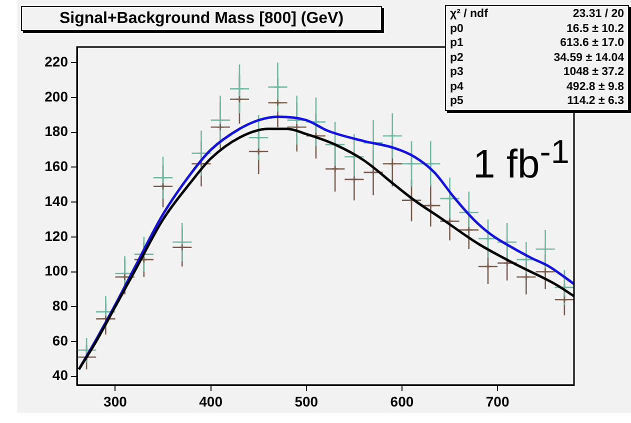 This screenshot has height=423, width=631. Describe the element at coordinates (402, 401) in the screenshot. I see `x-tick-label: 600` at that location.